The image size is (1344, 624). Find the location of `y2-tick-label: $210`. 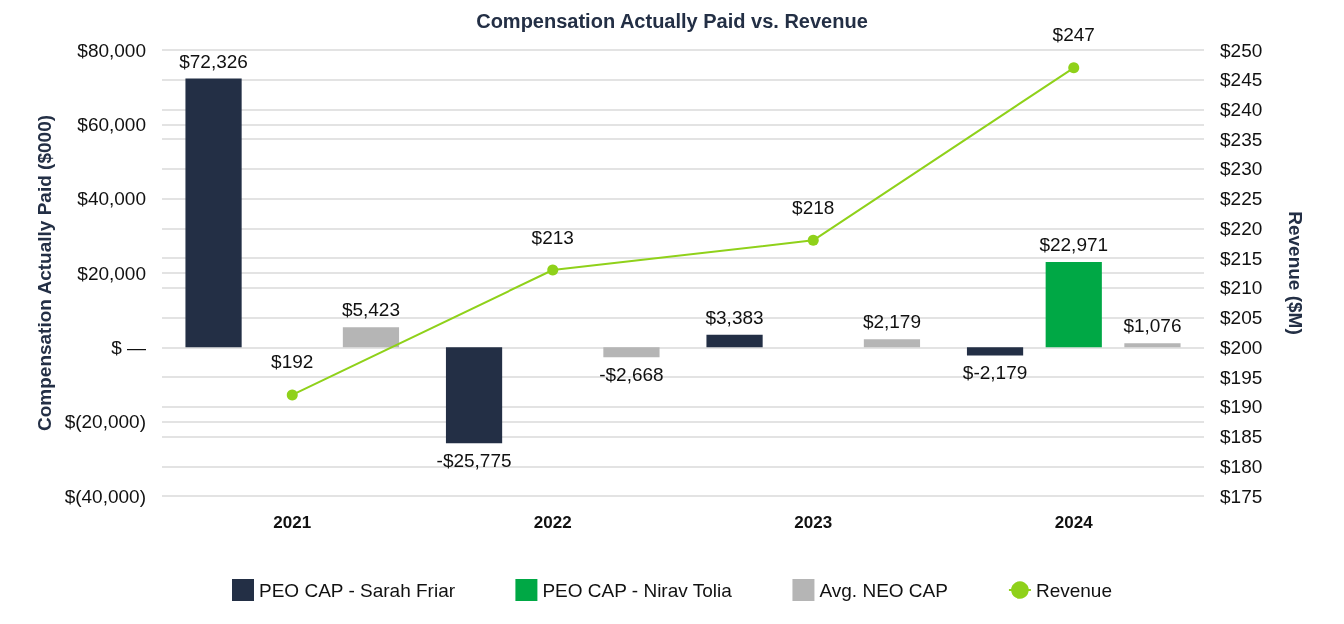

y2-tick-label: $210 is located at coordinates (1241, 288).